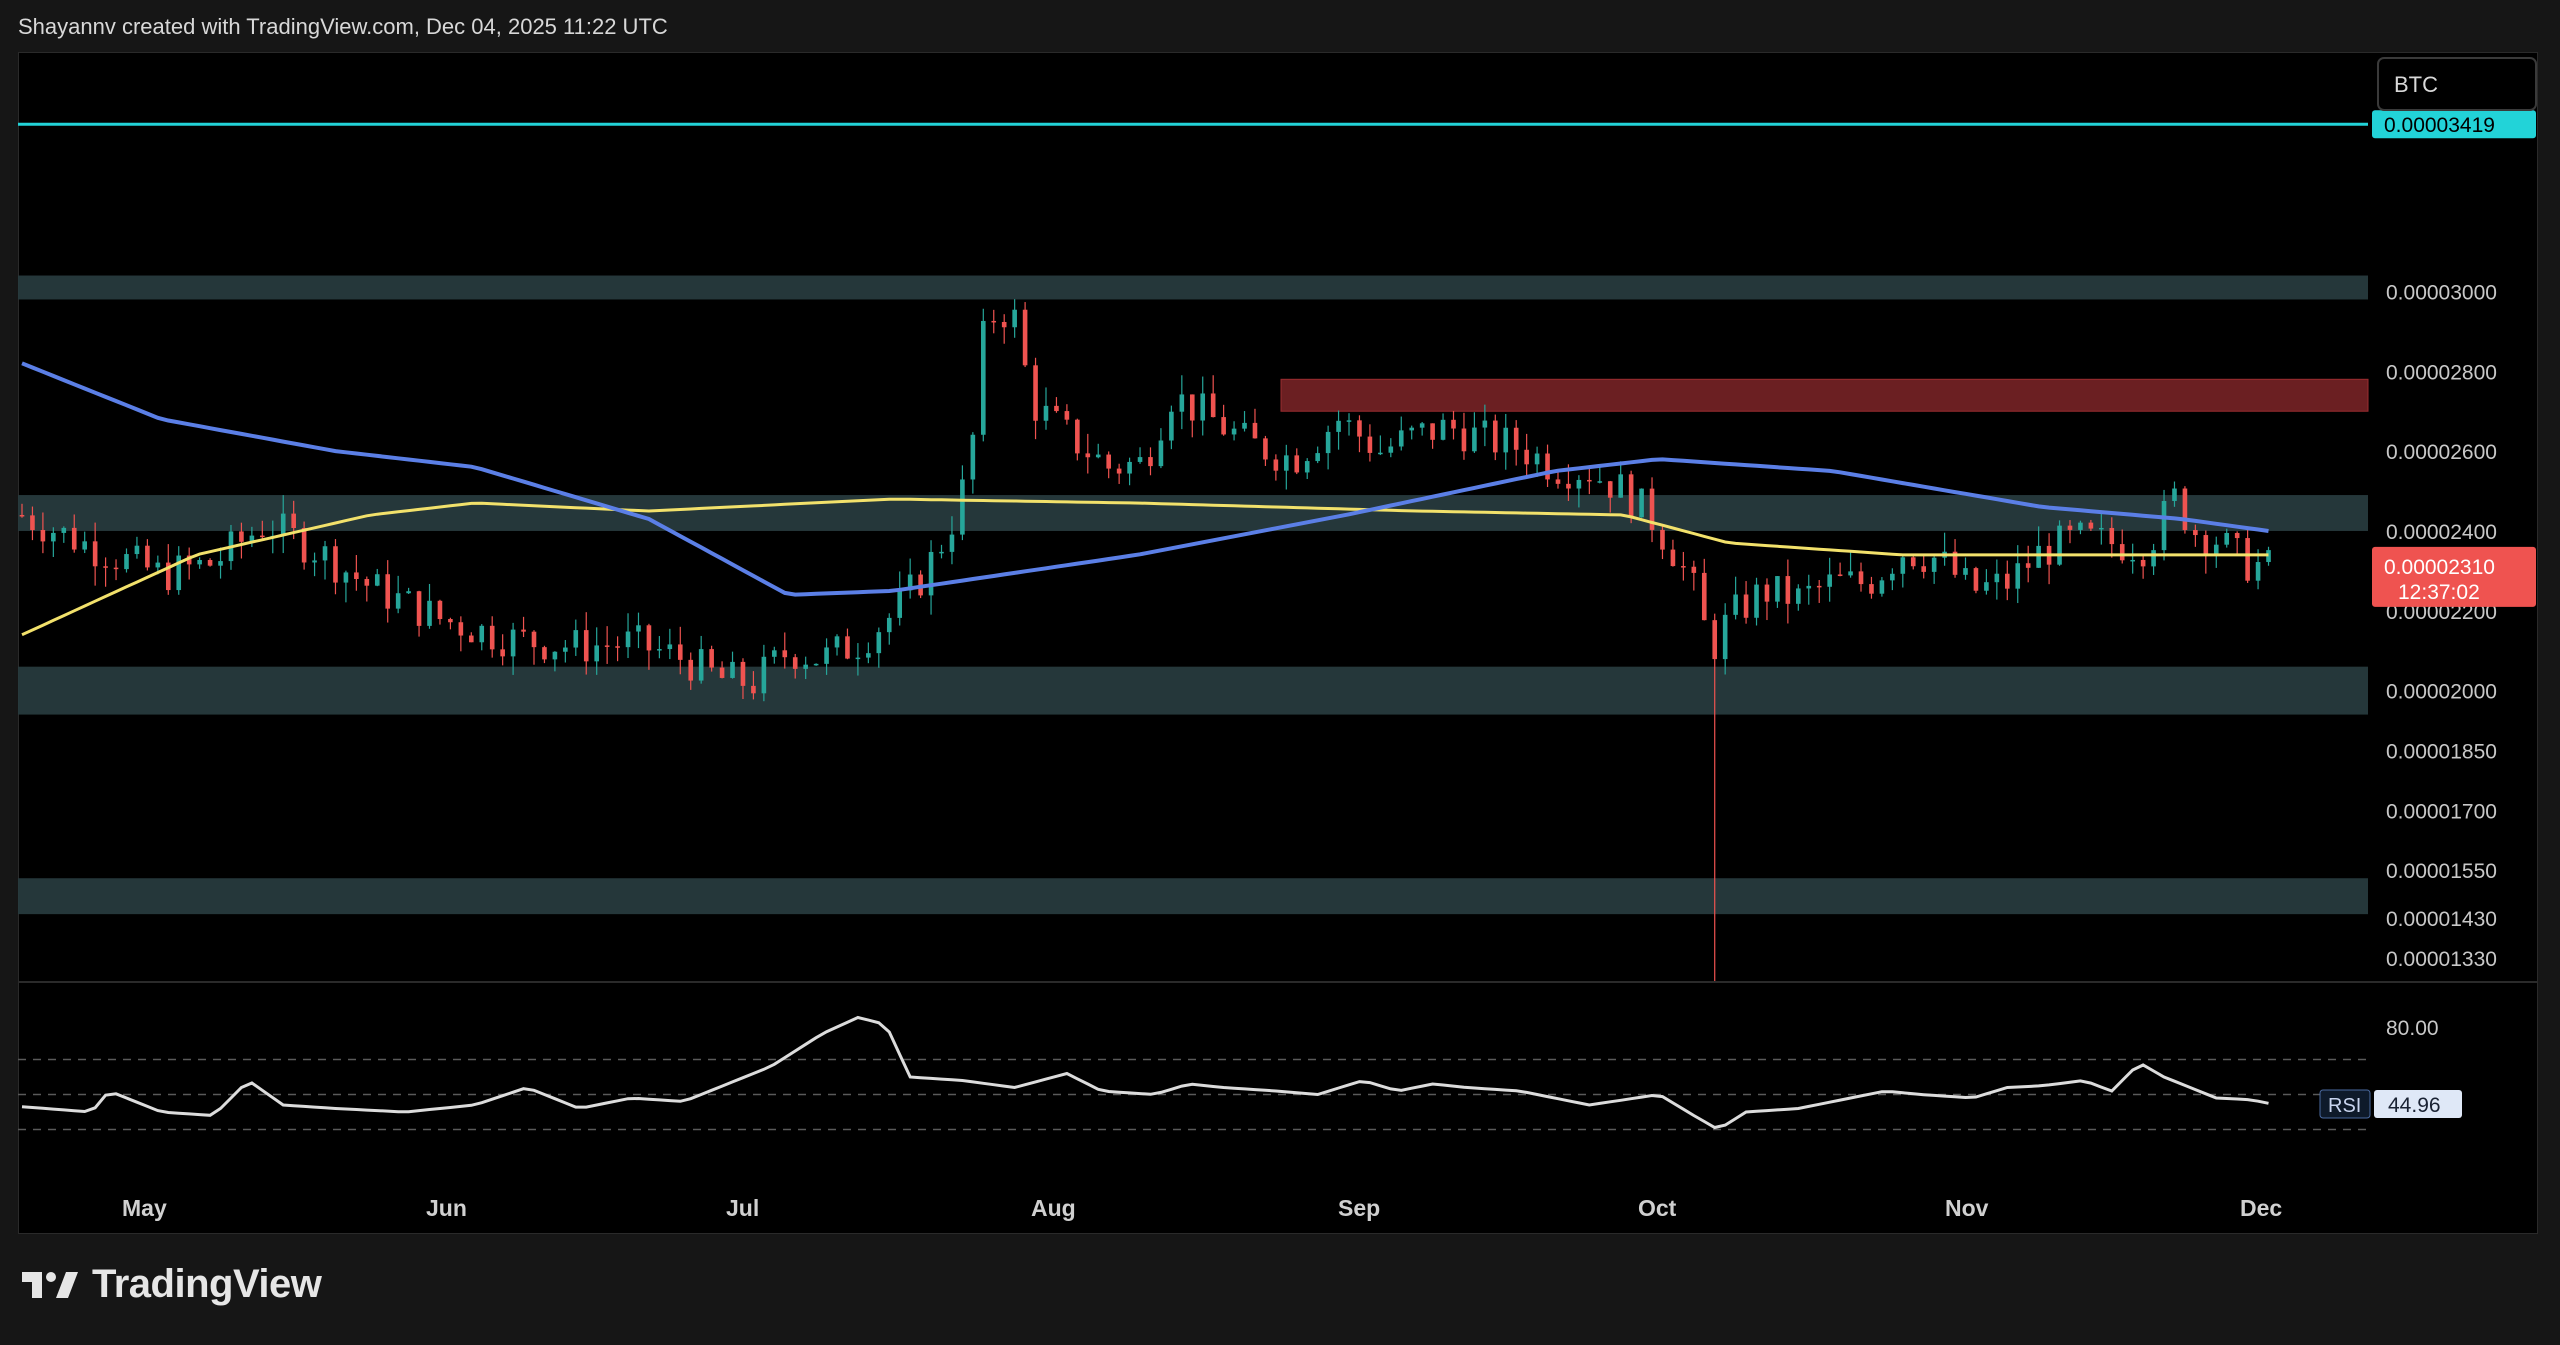 This screenshot has width=2560, height=1345. Describe the element at coordinates (2412, 1028) in the screenshot. I see `rsi-upper-band-label: 80.00` at that location.